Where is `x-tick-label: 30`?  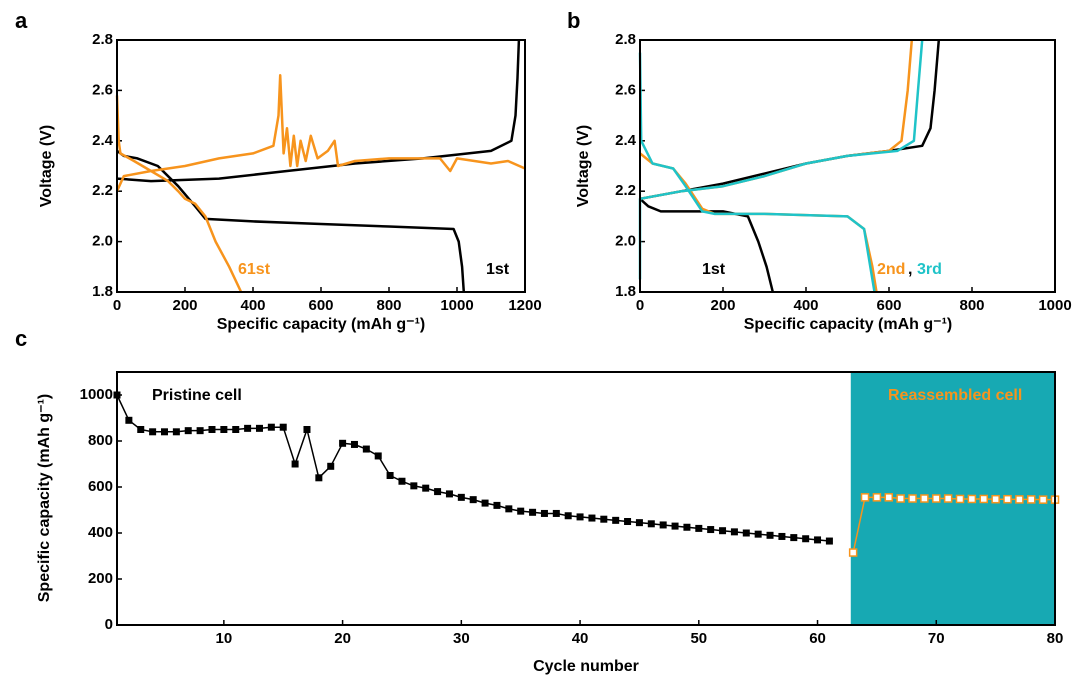
x-tick-label: 30 is located at coordinates (461, 638).